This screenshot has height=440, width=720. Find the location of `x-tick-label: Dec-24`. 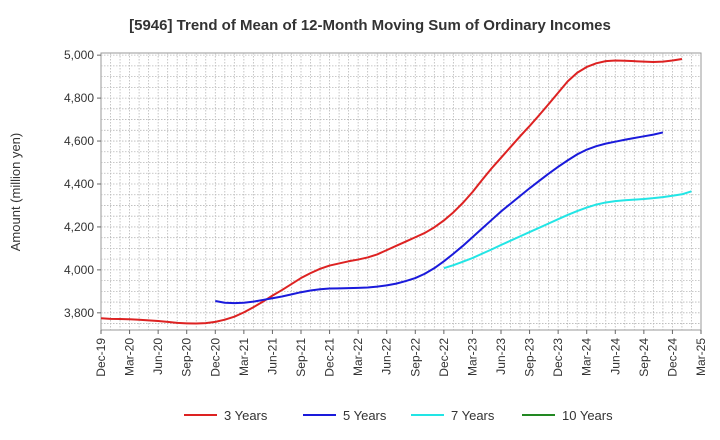

x-tick-label: Dec-24 is located at coordinates (672, 357).